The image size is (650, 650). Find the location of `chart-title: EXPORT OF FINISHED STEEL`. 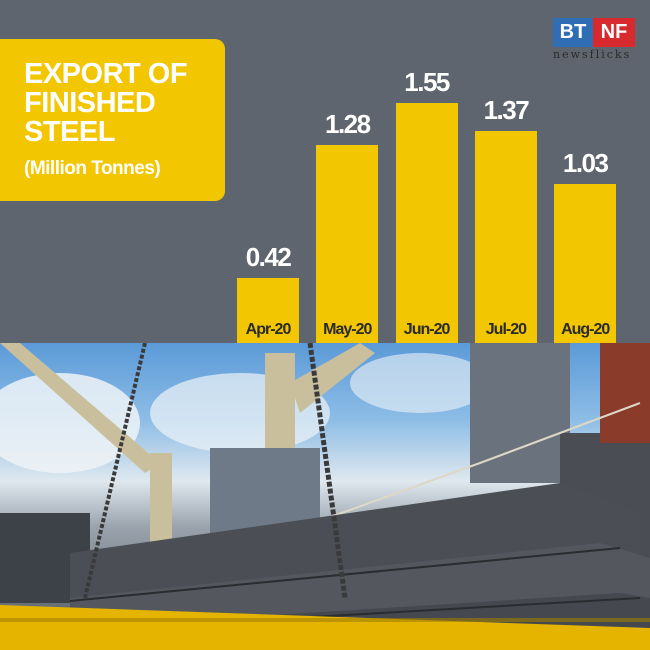

chart-title: EXPORT OF FINISHED STEEL is located at coordinates (106, 103).